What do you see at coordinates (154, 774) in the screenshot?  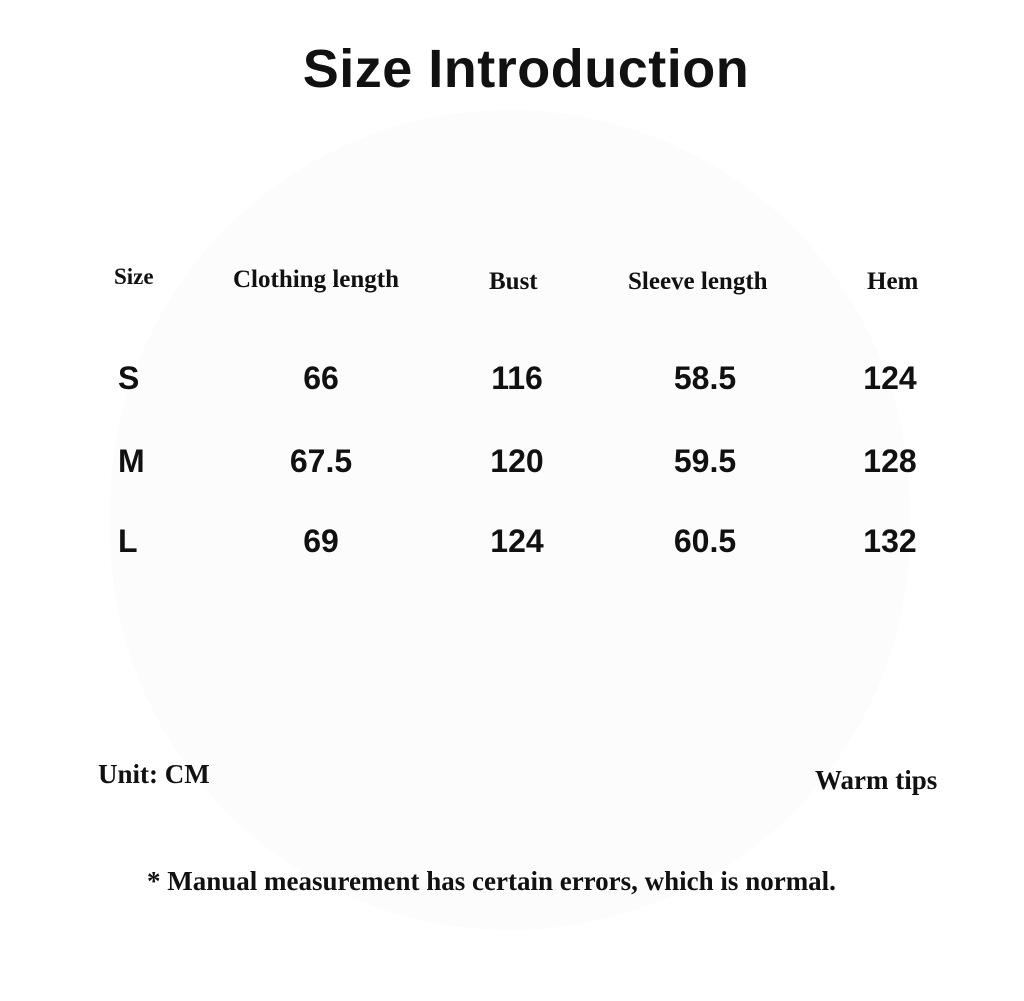 I see `unit-label: Unit: CM` at bounding box center [154, 774].